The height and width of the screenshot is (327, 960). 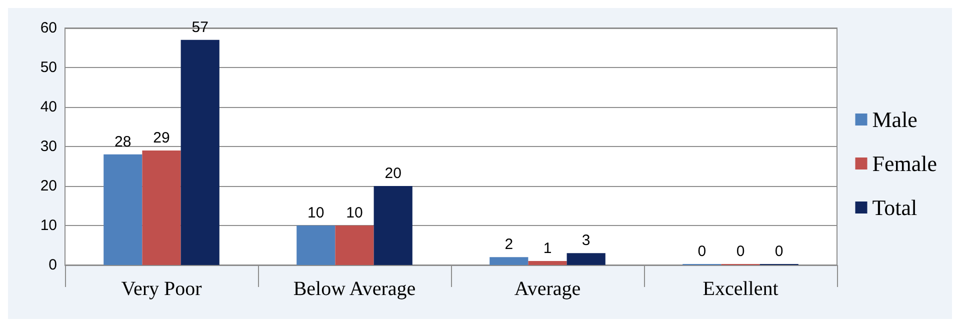 I want to click on data-label: 3, so click(x=586, y=241).